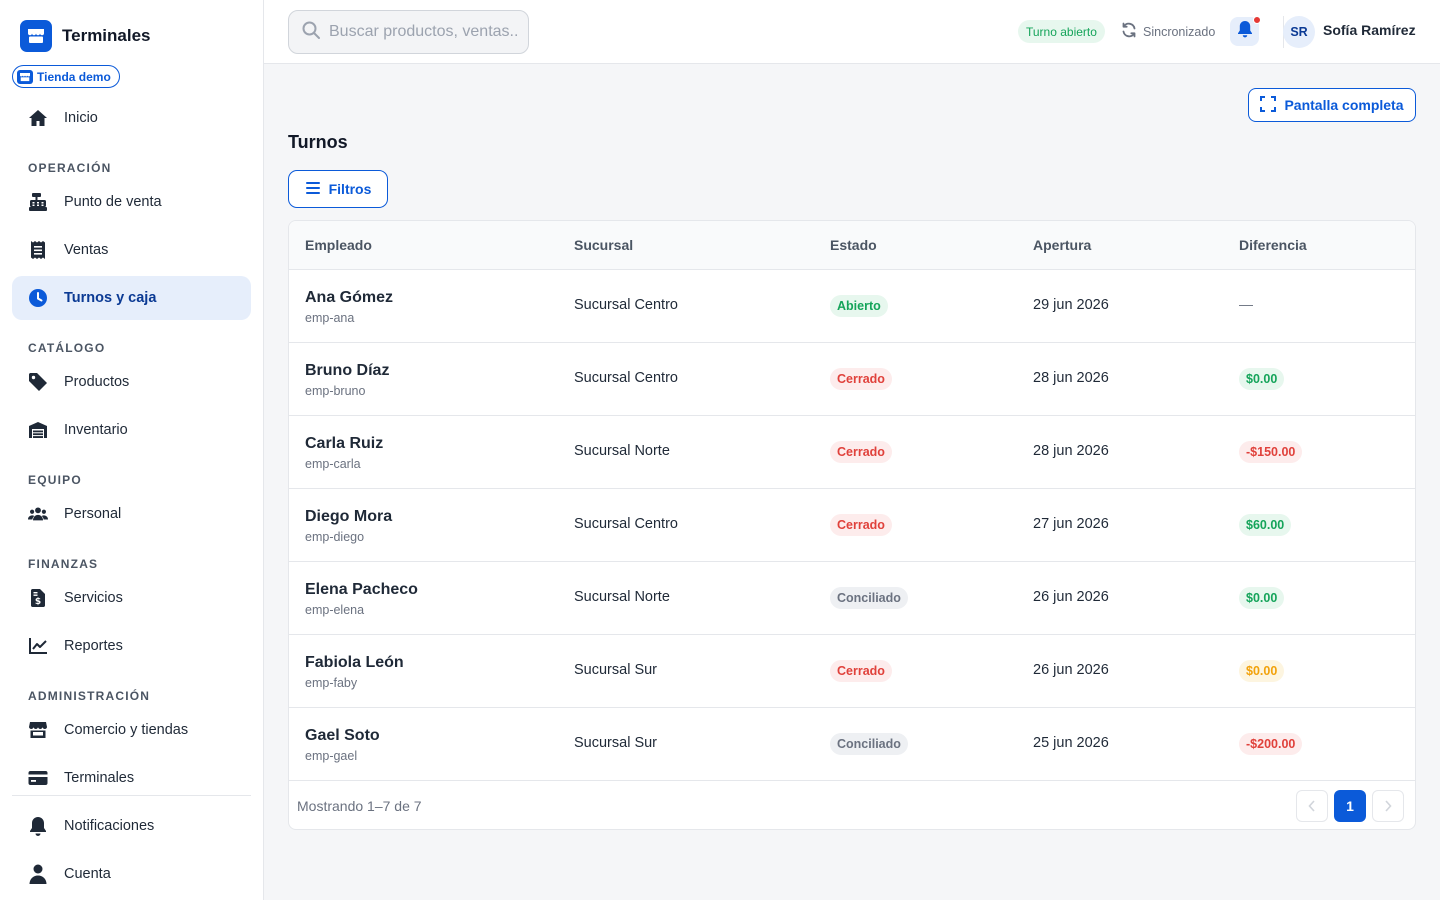  I want to click on shift-status-badge: Turno abierto, so click(1061, 31).